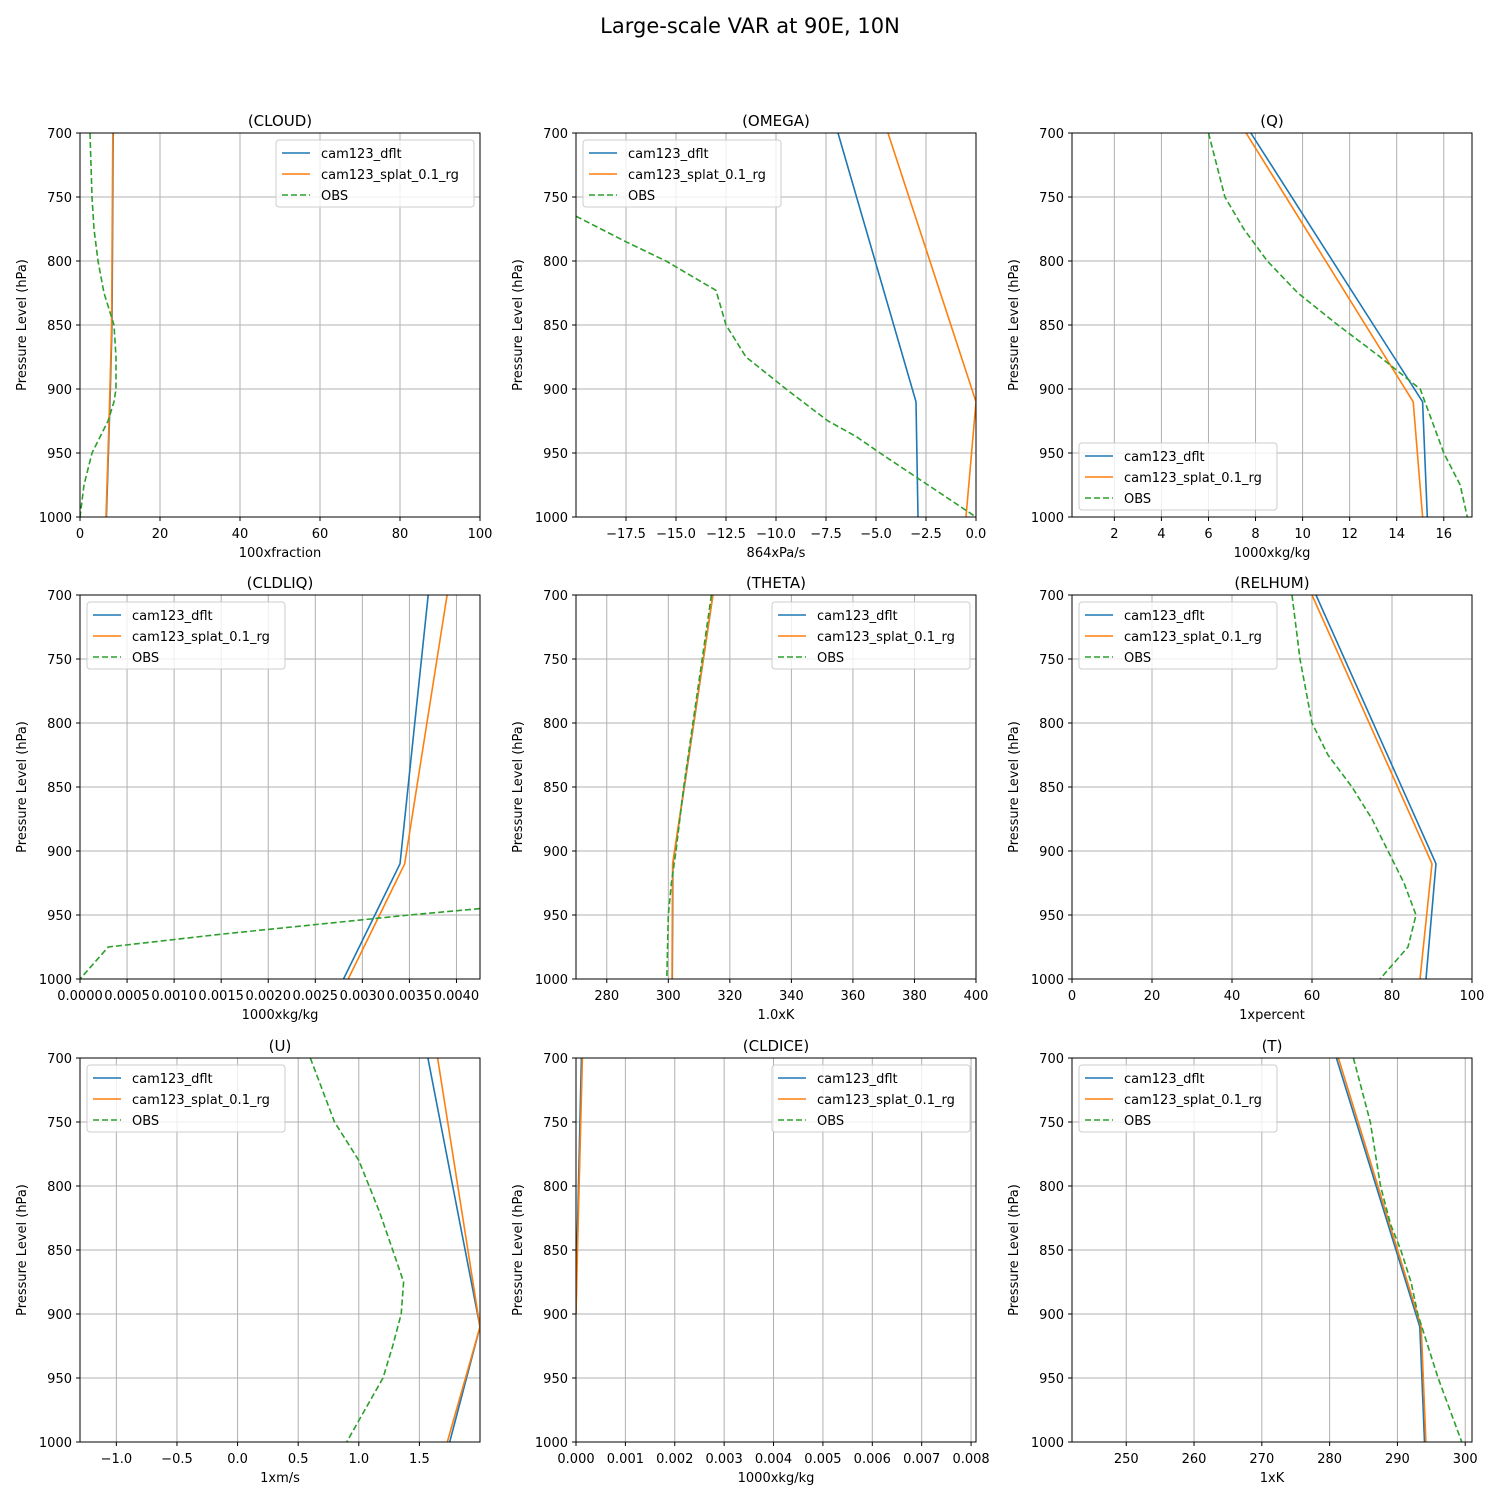  Describe the element at coordinates (872, 1459) in the screenshot. I see `x-tick-label: 0.006` at that location.